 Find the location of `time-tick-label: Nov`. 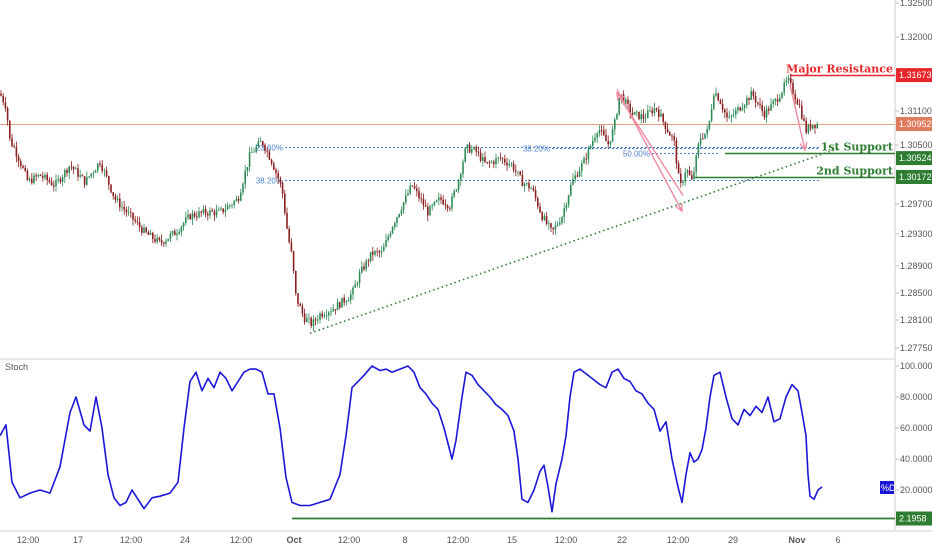

time-tick-label: Nov is located at coordinates (796, 540).